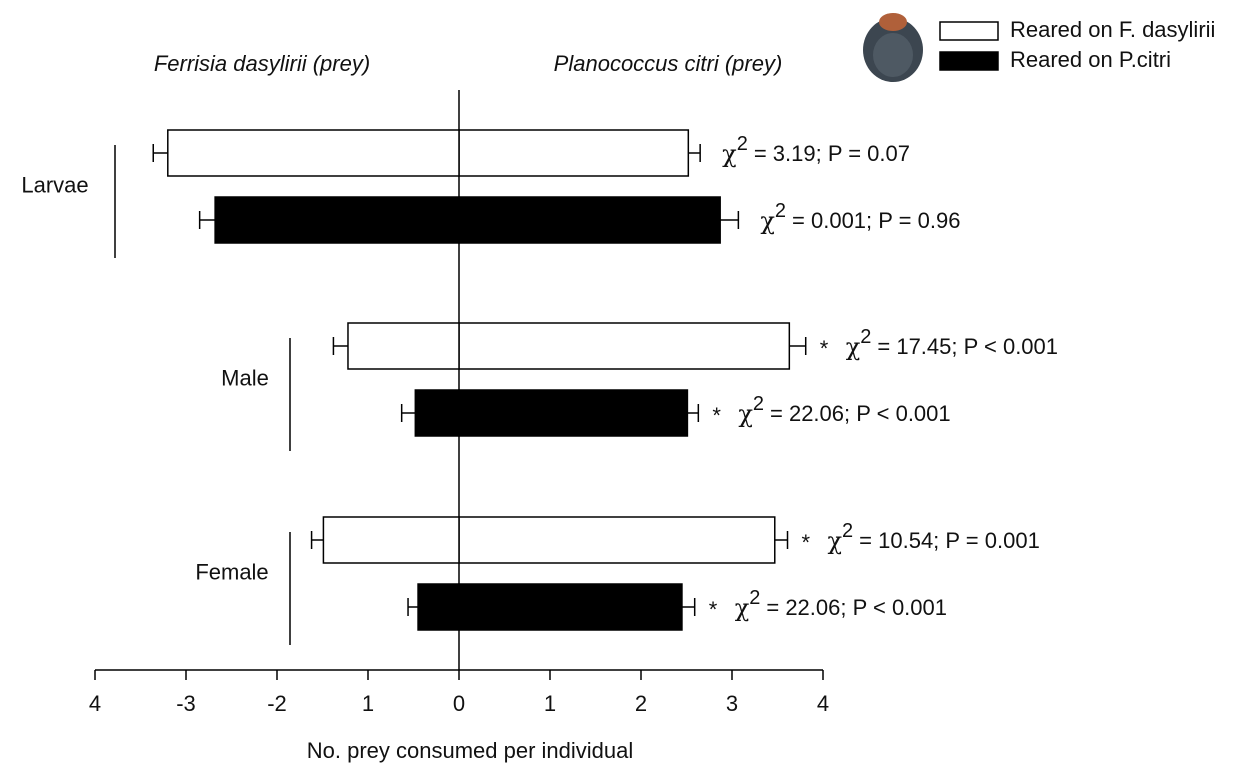 This screenshot has width=1260, height=779. Describe the element at coordinates (245, 377) in the screenshot. I see `group-label: Male` at that location.